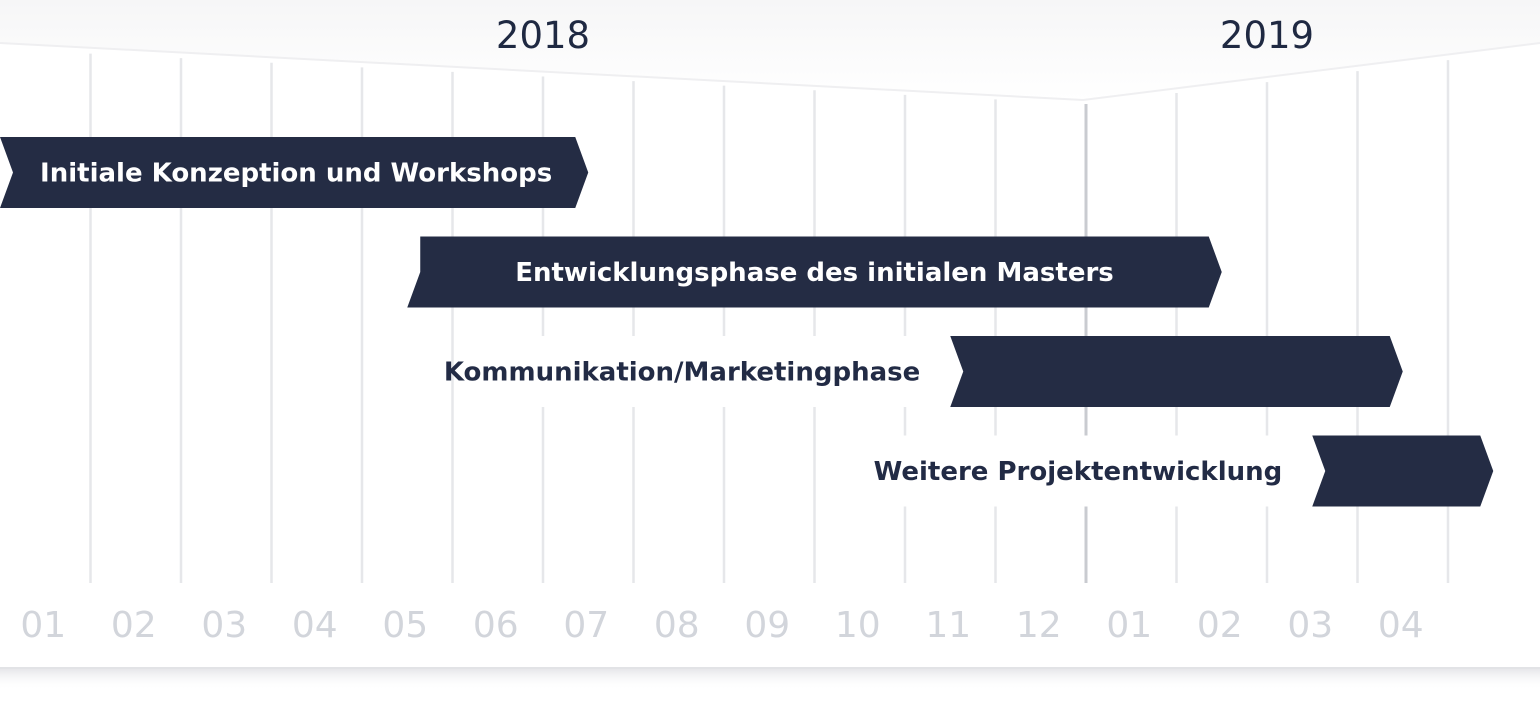 This screenshot has height=711, width=1540. Describe the element at coordinates (542, 71) in the screenshot. I see `top-fold-edge-left` at that location.